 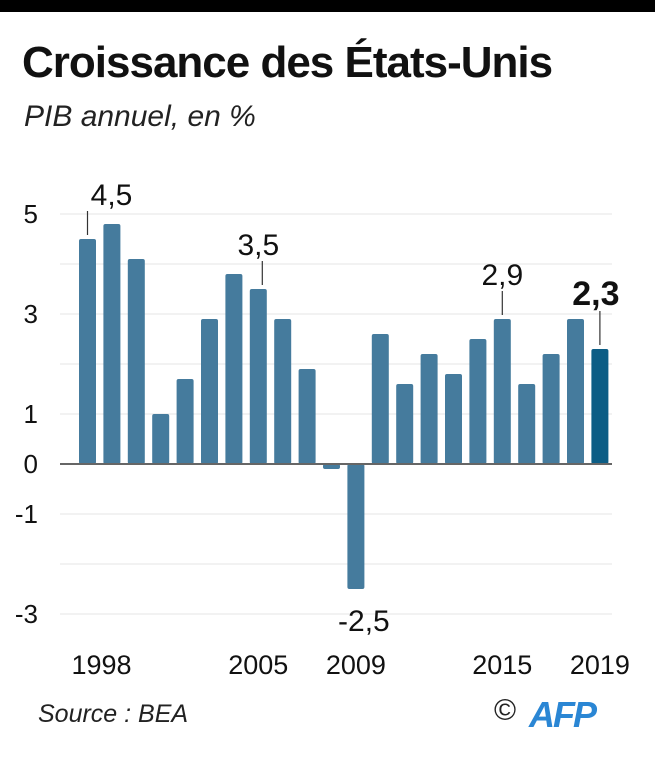 I want to click on bar-2011, so click(x=405, y=424).